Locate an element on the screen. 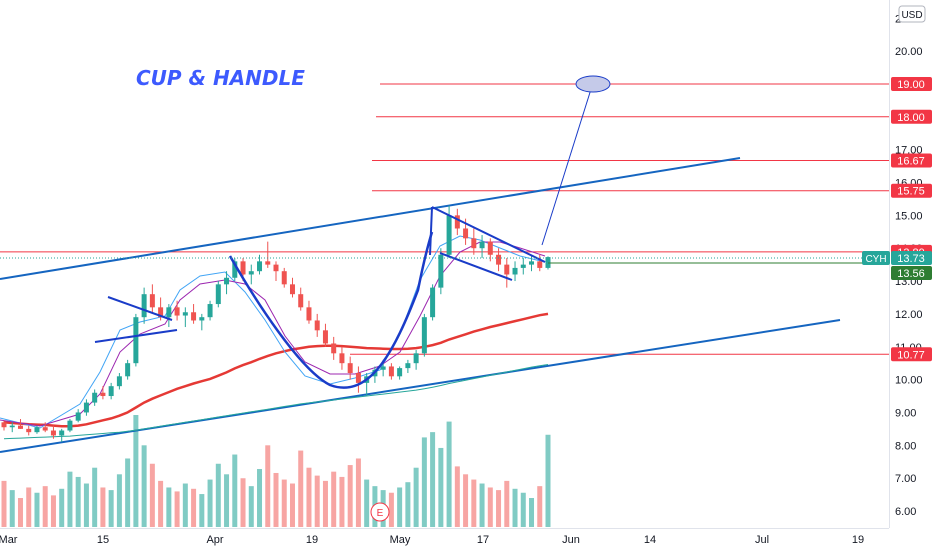 The height and width of the screenshot is (550, 932). handle-line-left is located at coordinates (431, 231).